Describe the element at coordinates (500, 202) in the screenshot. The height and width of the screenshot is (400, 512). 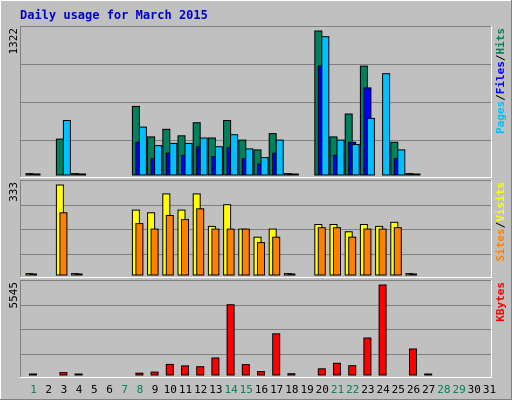
I see `legend-entry: Visits` at that location.